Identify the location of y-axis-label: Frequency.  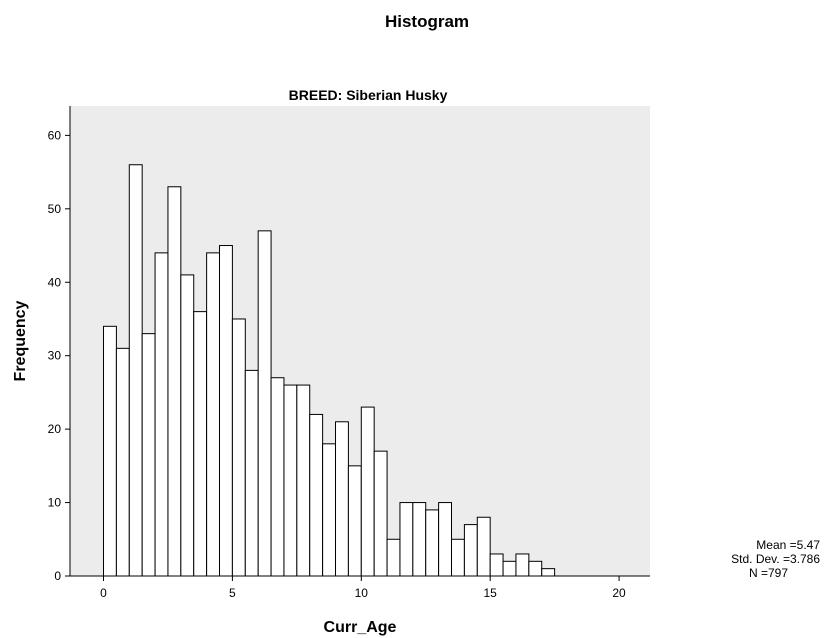
(20, 340).